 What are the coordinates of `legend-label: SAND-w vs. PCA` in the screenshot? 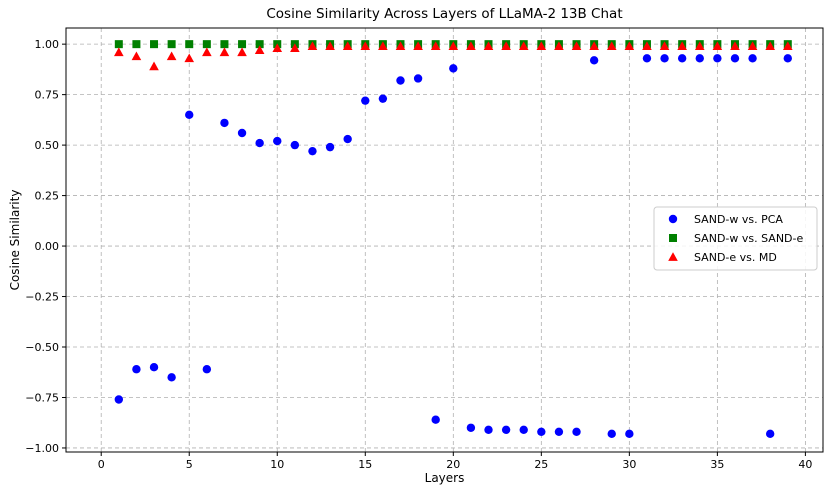 It's located at (738, 219).